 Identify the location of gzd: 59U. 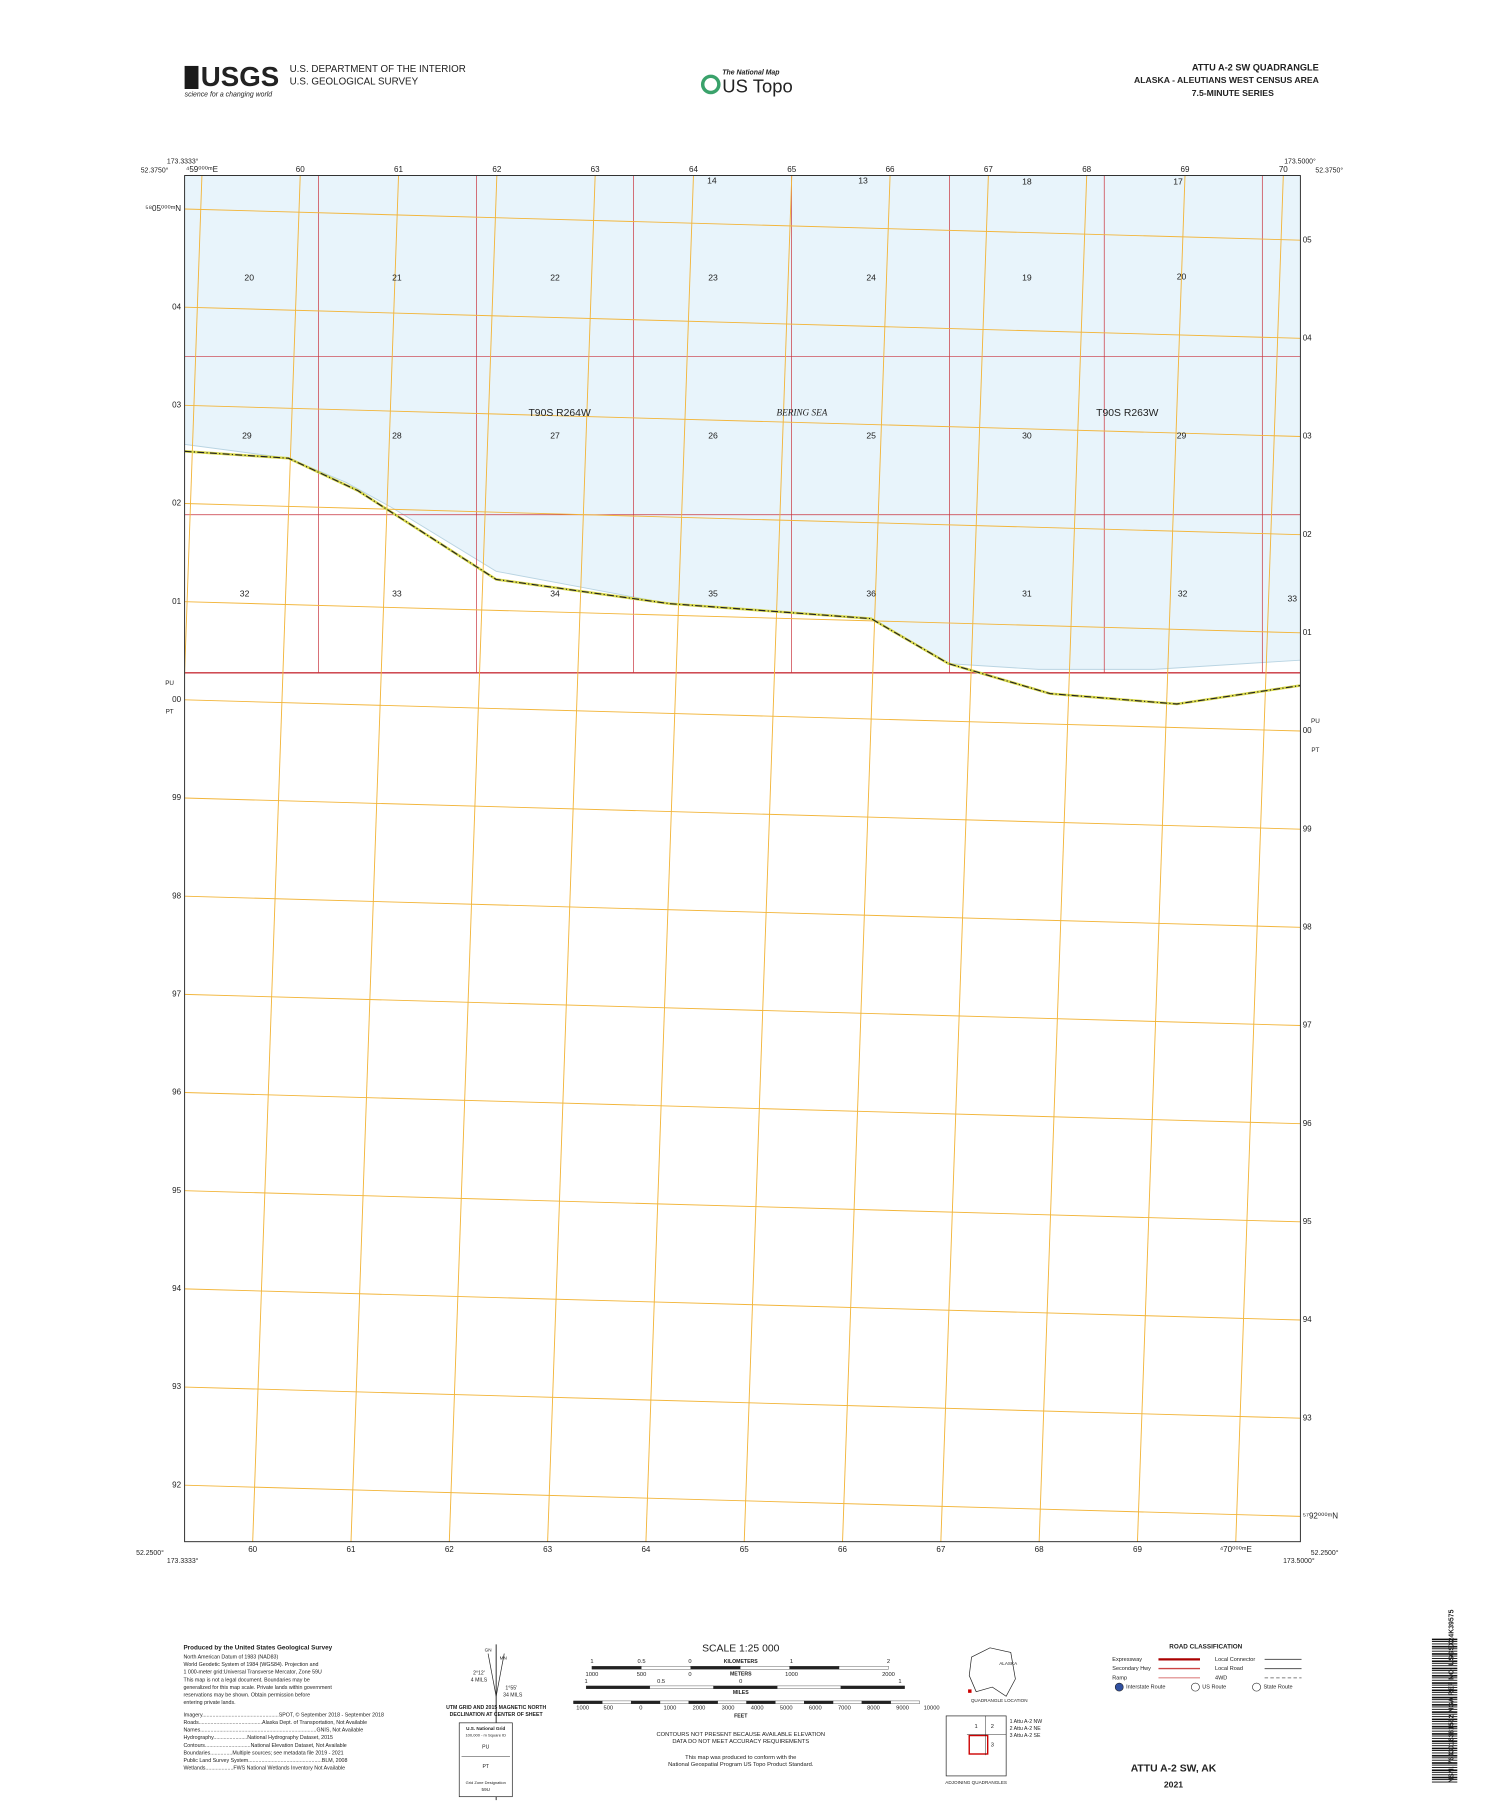
(486, 1789).